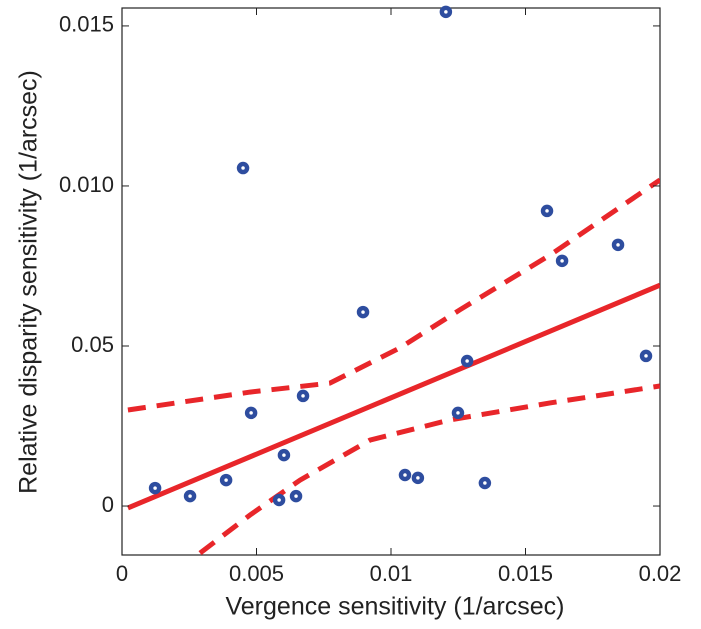  What do you see at coordinates (86, 184) in the screenshot?
I see `y-tick-label: 0.010` at bounding box center [86, 184].